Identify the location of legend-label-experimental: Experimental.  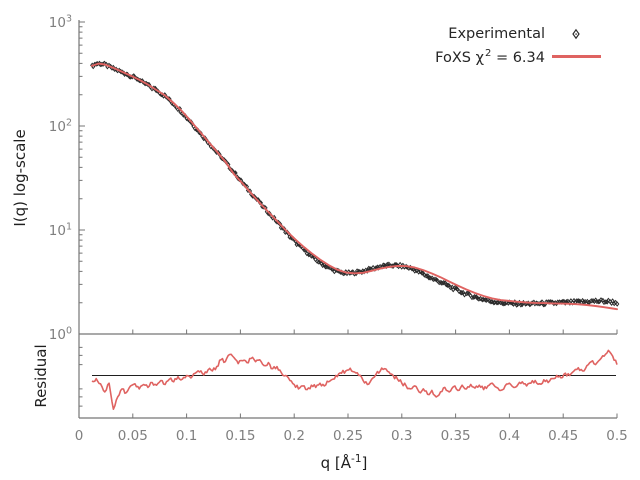
(496, 34).